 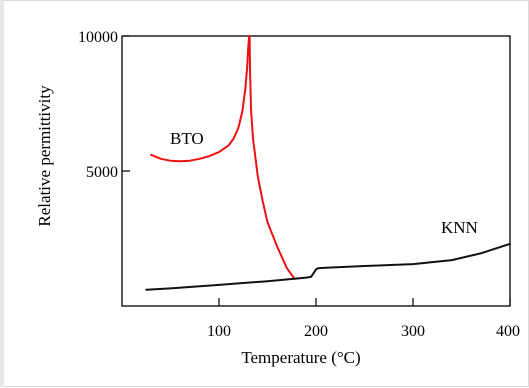 I want to click on x-tick-label: 300, so click(x=413, y=331).